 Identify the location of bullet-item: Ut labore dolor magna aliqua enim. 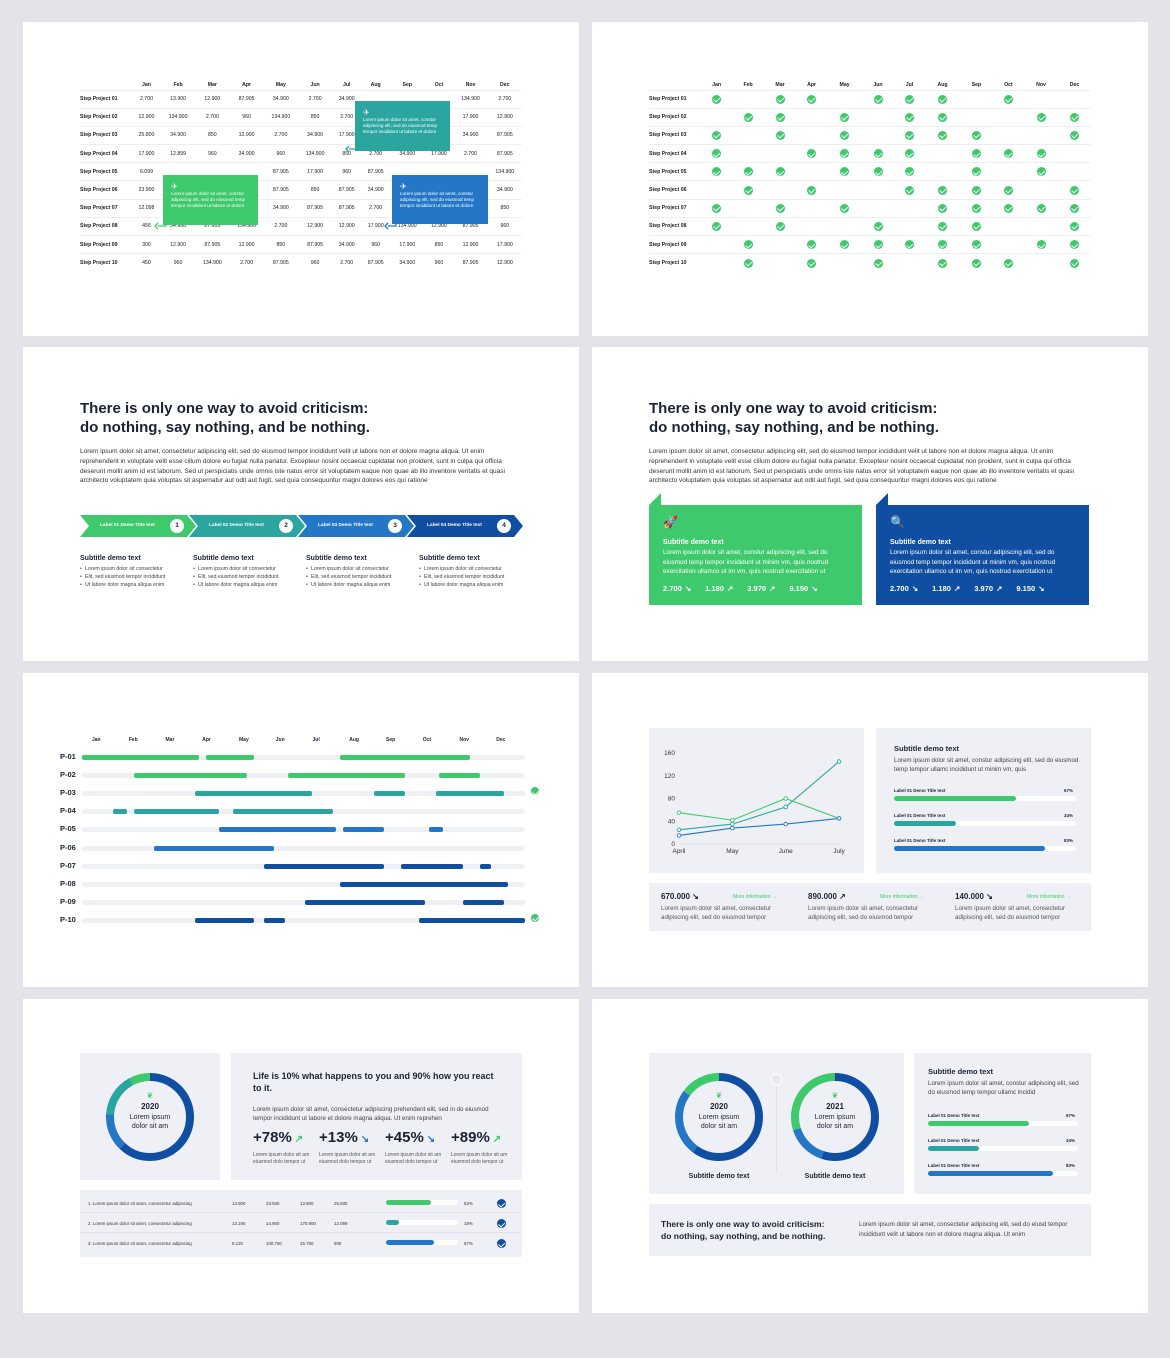
(245, 585).